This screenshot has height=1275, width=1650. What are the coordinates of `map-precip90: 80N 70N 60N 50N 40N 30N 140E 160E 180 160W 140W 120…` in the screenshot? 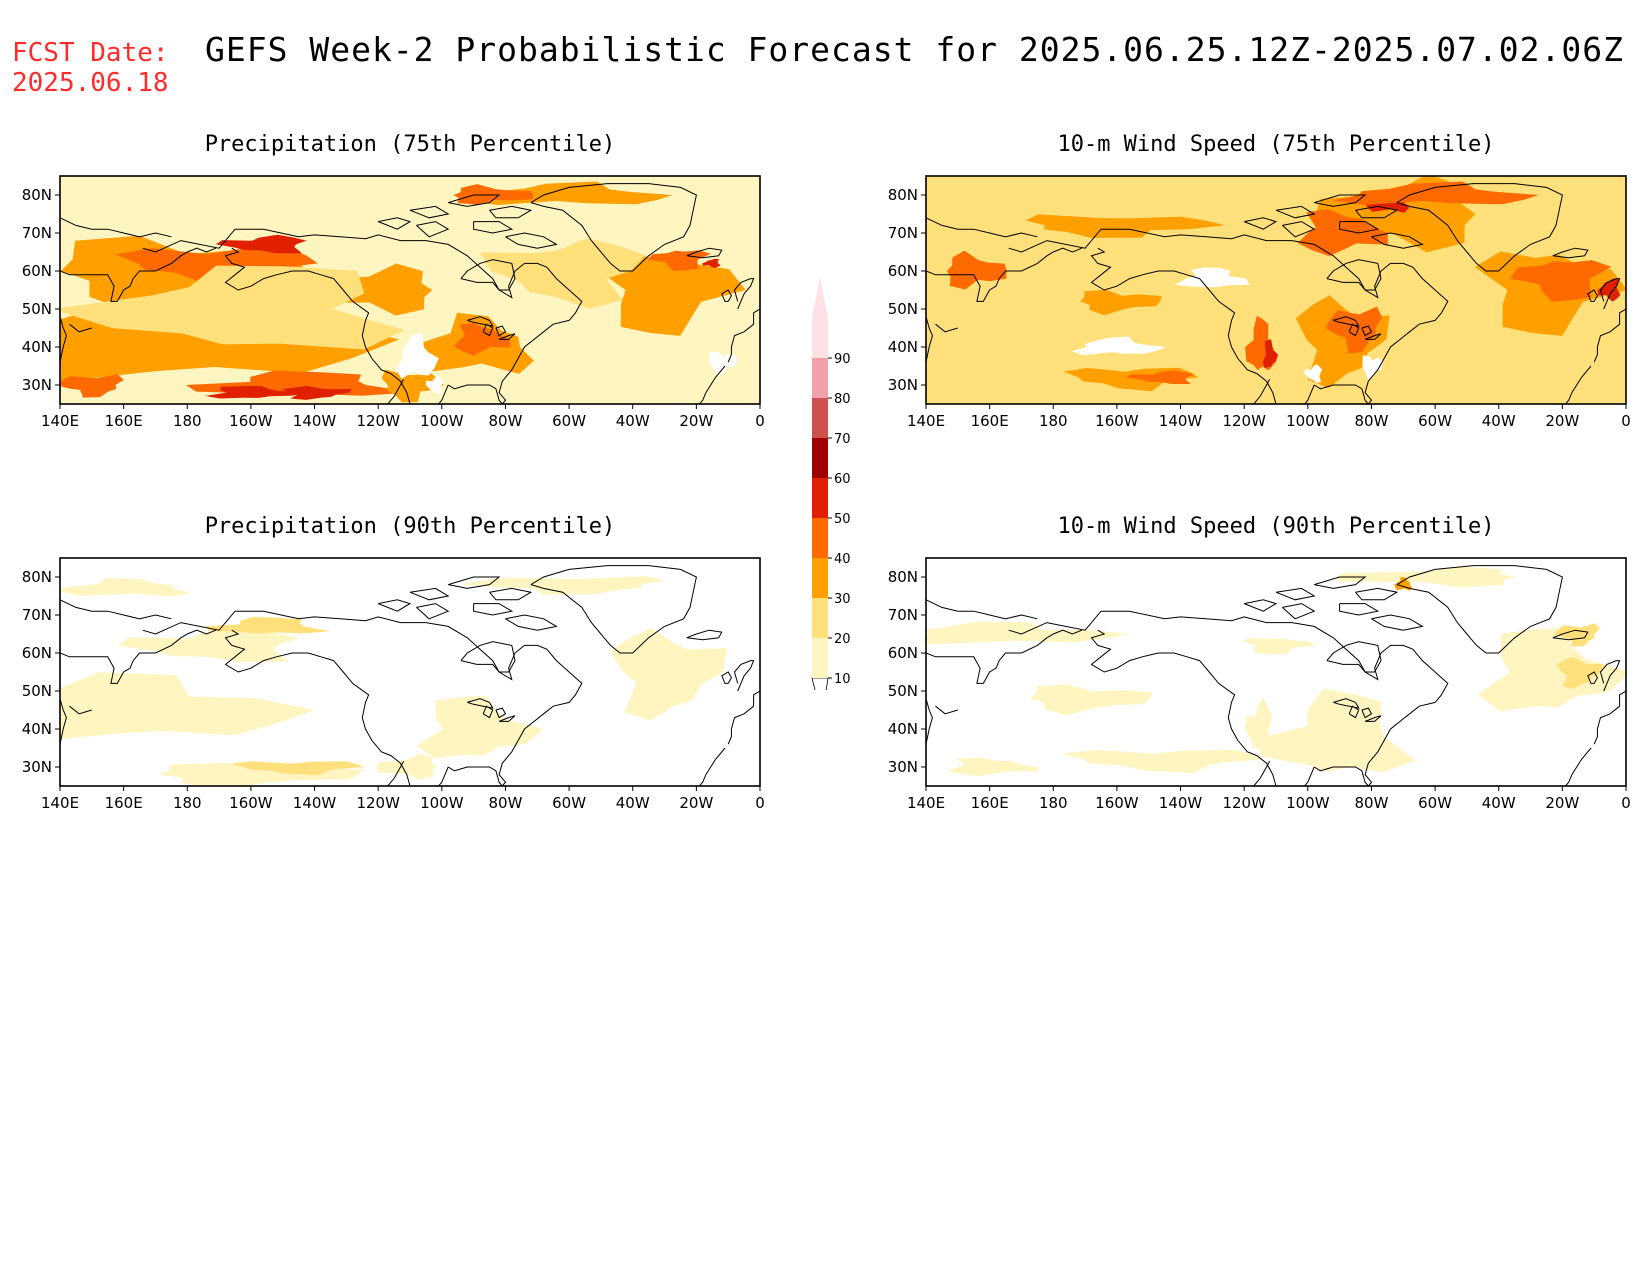 It's located at (393, 684).